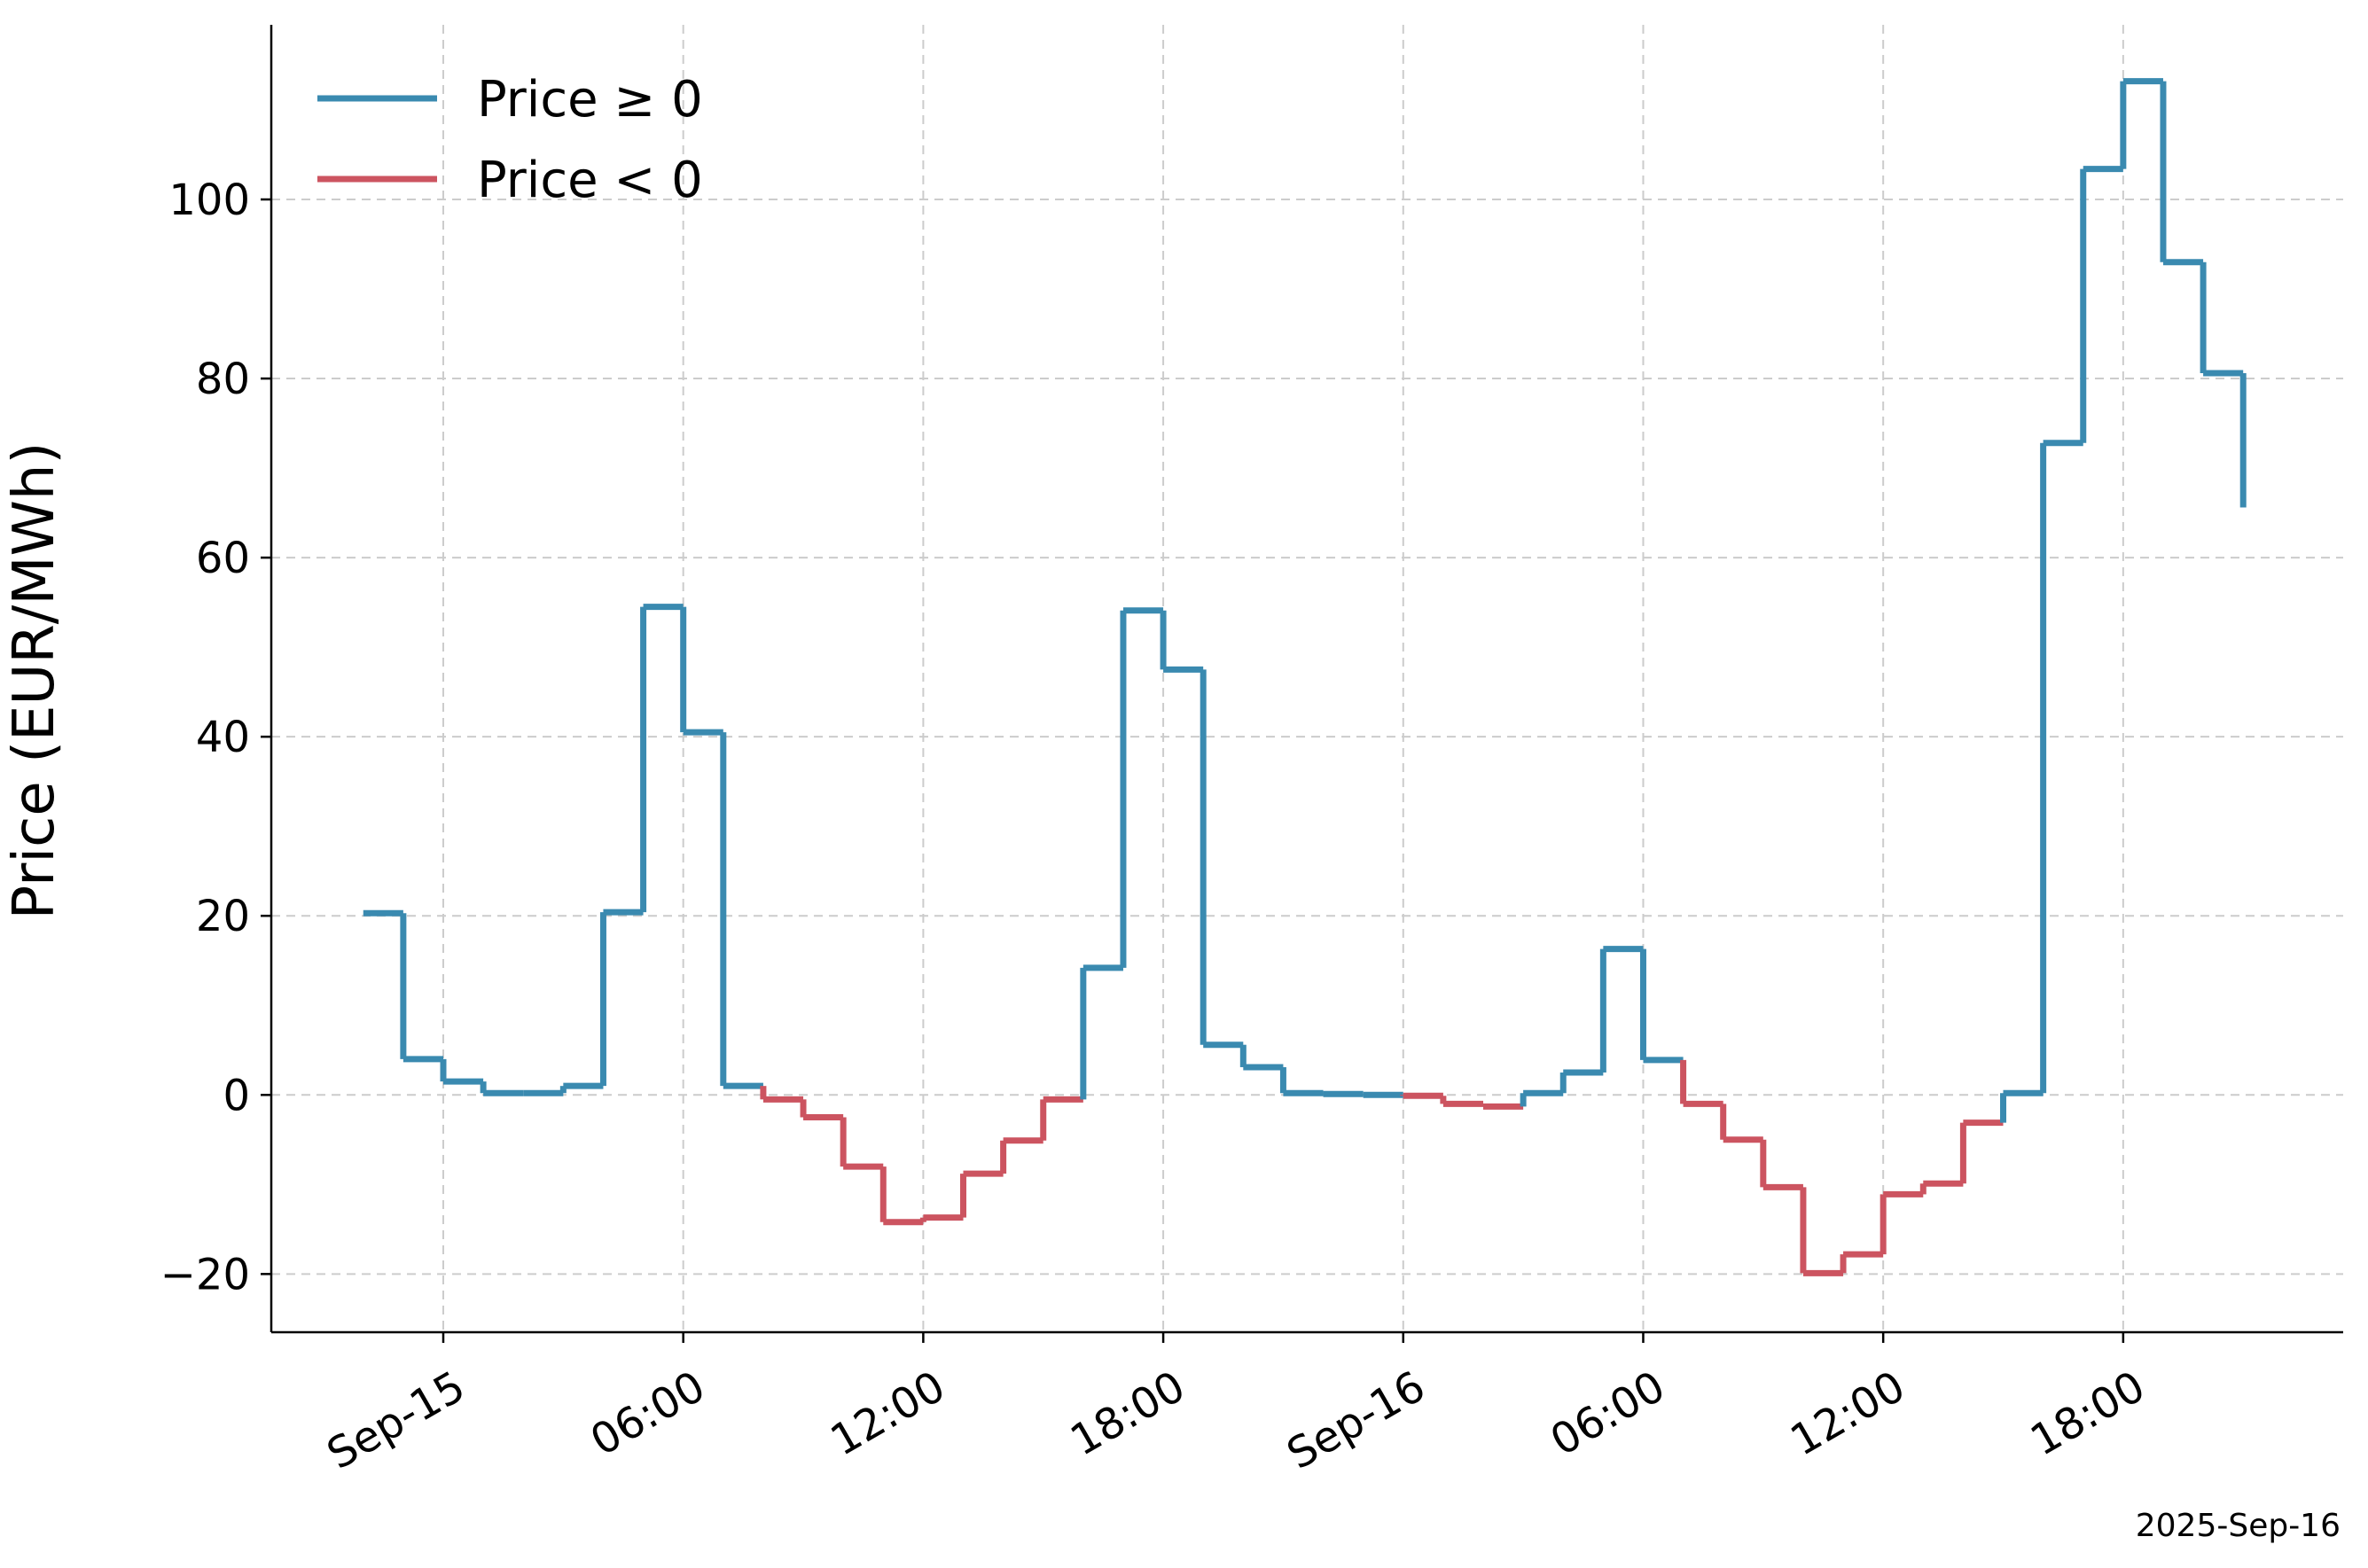 The height and width of the screenshot is (1568, 2368). What do you see at coordinates (223, 916) in the screenshot?
I see `y-tick-label: 20` at bounding box center [223, 916].